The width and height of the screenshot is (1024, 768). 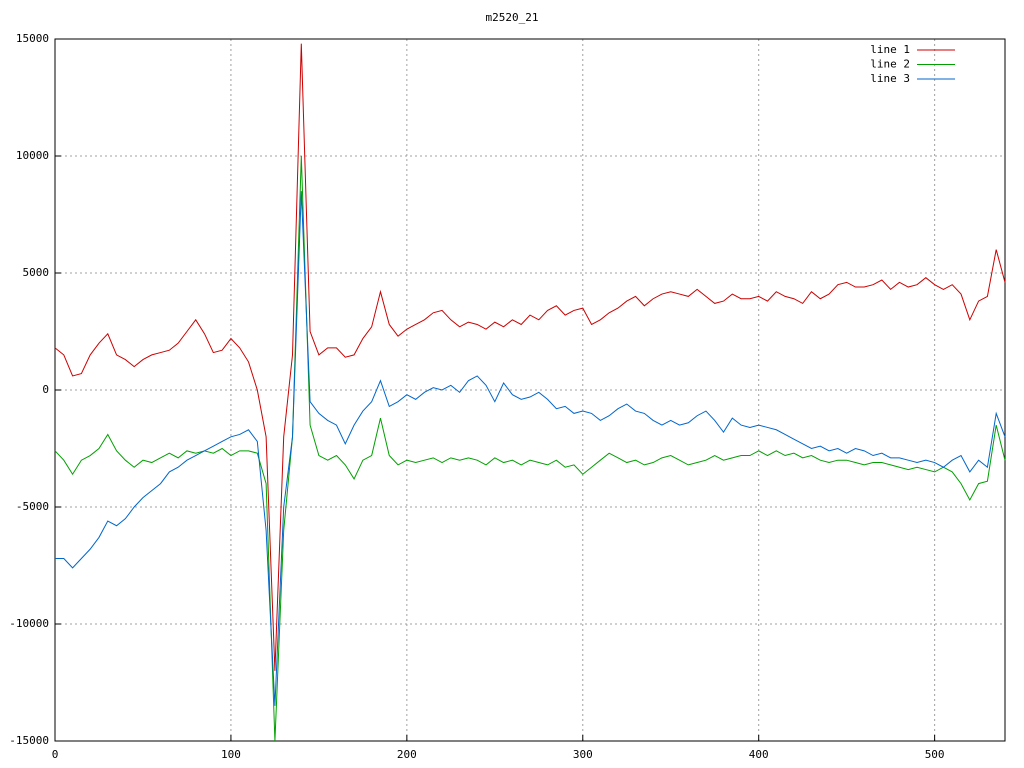 What do you see at coordinates (32, 38) in the screenshot?
I see `y-tick-label: 15000` at bounding box center [32, 38].